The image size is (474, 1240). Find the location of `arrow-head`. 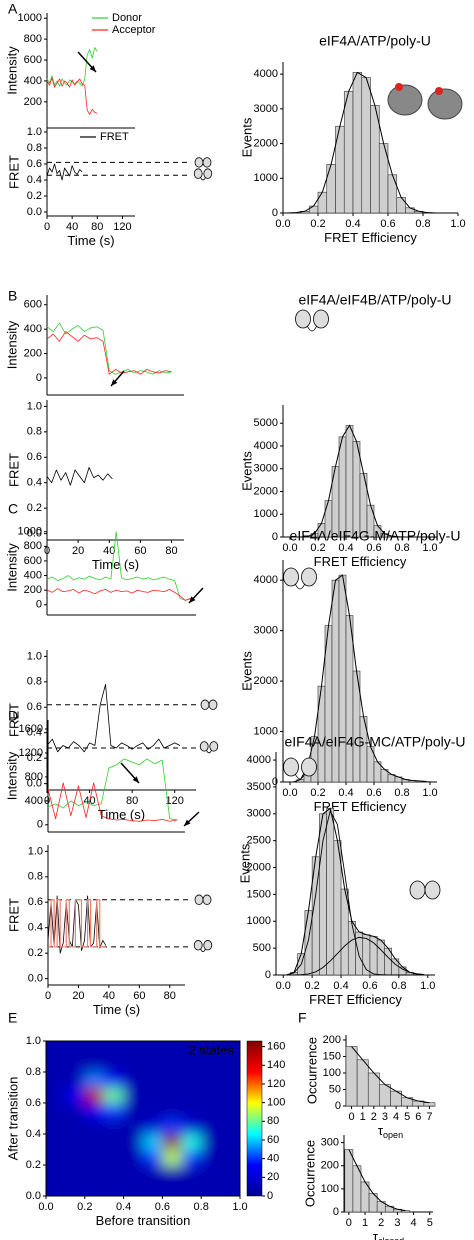

arrow-head is located at coordinates (114, 382).